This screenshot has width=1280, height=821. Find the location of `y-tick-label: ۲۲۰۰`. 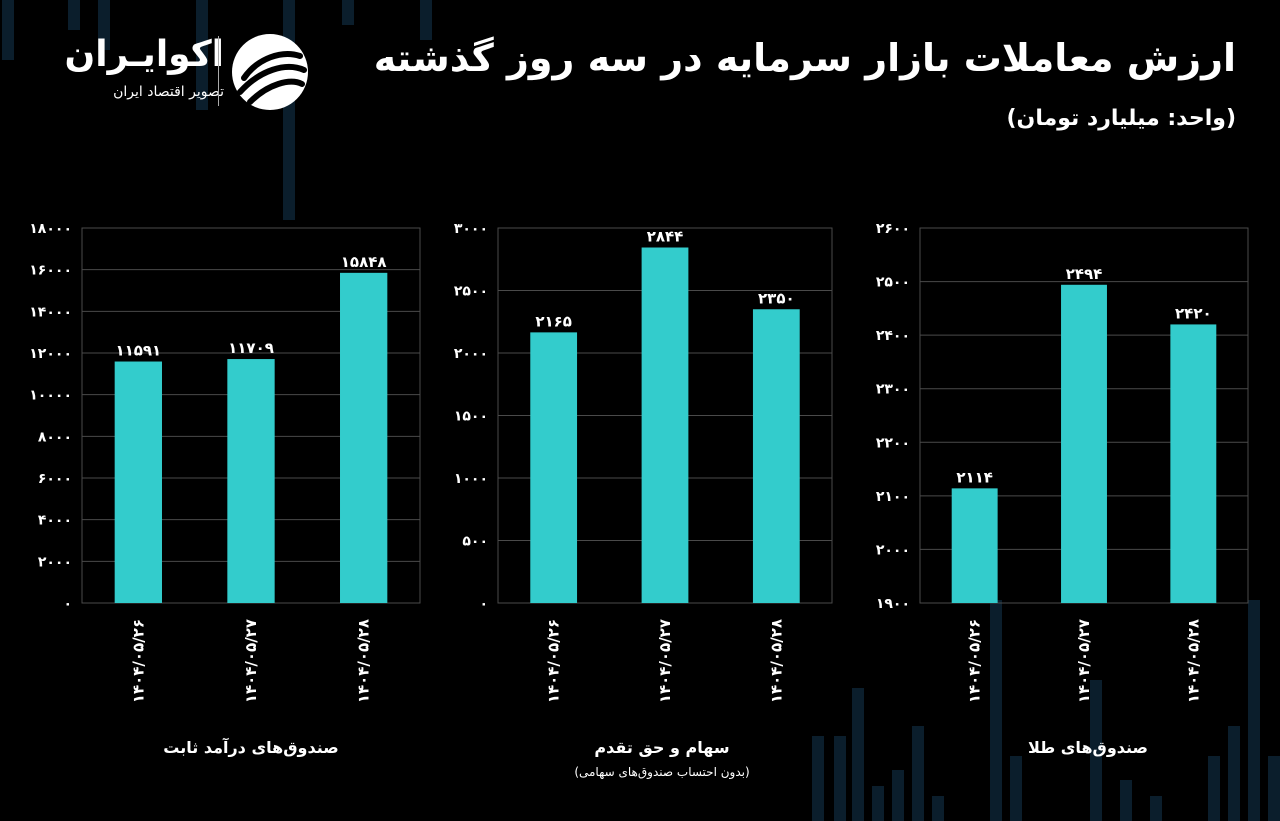

y-tick-label: ۲۲۰۰ is located at coordinates (893, 443).